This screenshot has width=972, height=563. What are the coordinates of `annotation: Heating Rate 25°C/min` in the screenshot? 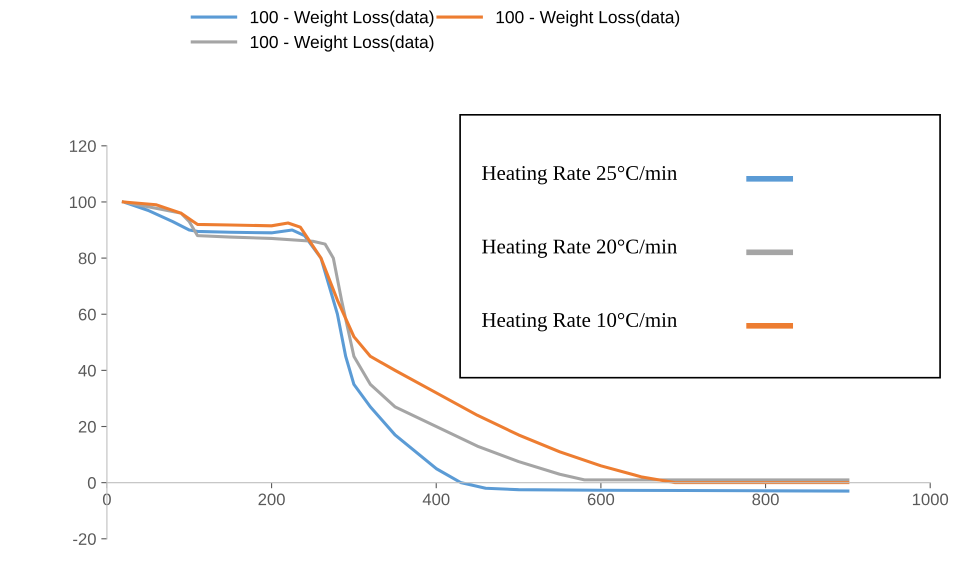 It's located at (579, 175).